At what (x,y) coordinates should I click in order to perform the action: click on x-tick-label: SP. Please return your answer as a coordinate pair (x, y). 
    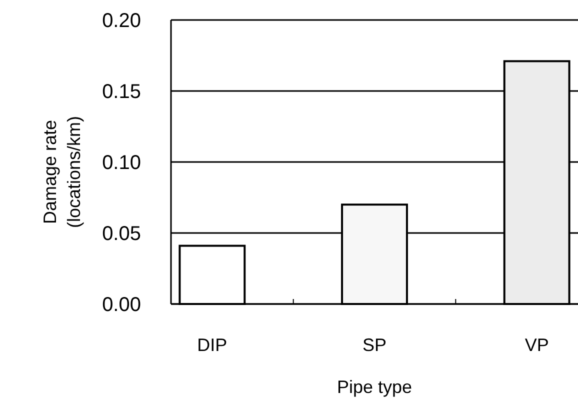
    Looking at the image, I should click on (374, 345).